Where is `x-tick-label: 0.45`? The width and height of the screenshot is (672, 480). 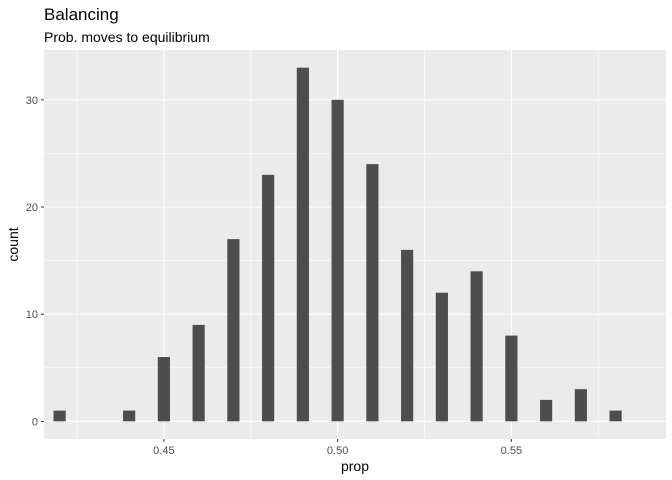
x-tick-label: 0.45 is located at coordinates (163, 451).